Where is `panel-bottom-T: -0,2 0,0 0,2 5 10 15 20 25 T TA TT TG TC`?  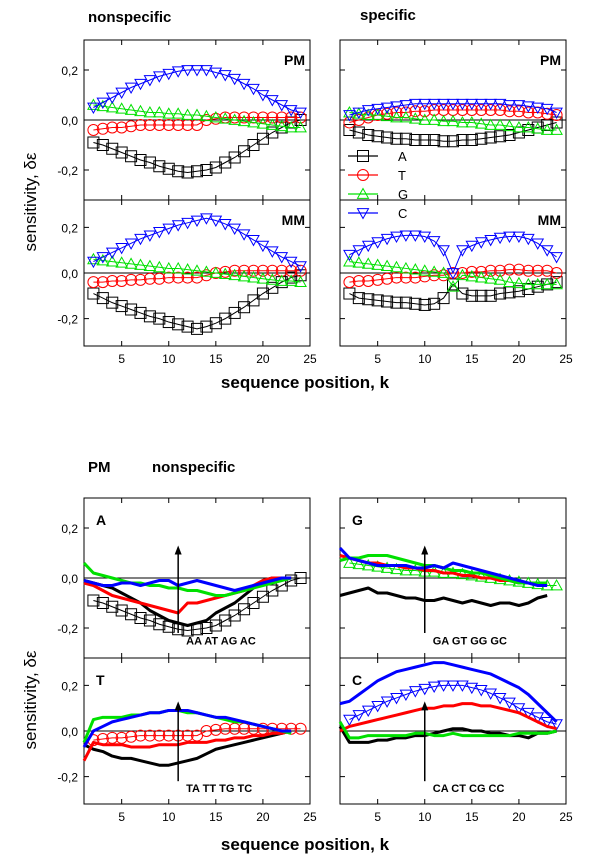
panel-bottom-T: -0,2 0,0 0,2 5 10 15 20 25 T TA TT TG TC is located at coordinates (187, 740).